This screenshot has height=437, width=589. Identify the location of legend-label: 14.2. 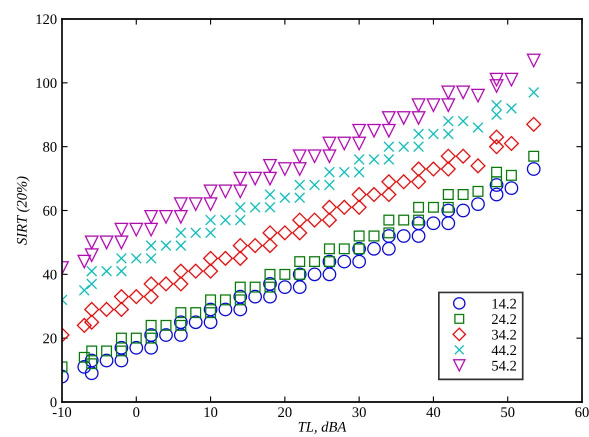
(504, 303).